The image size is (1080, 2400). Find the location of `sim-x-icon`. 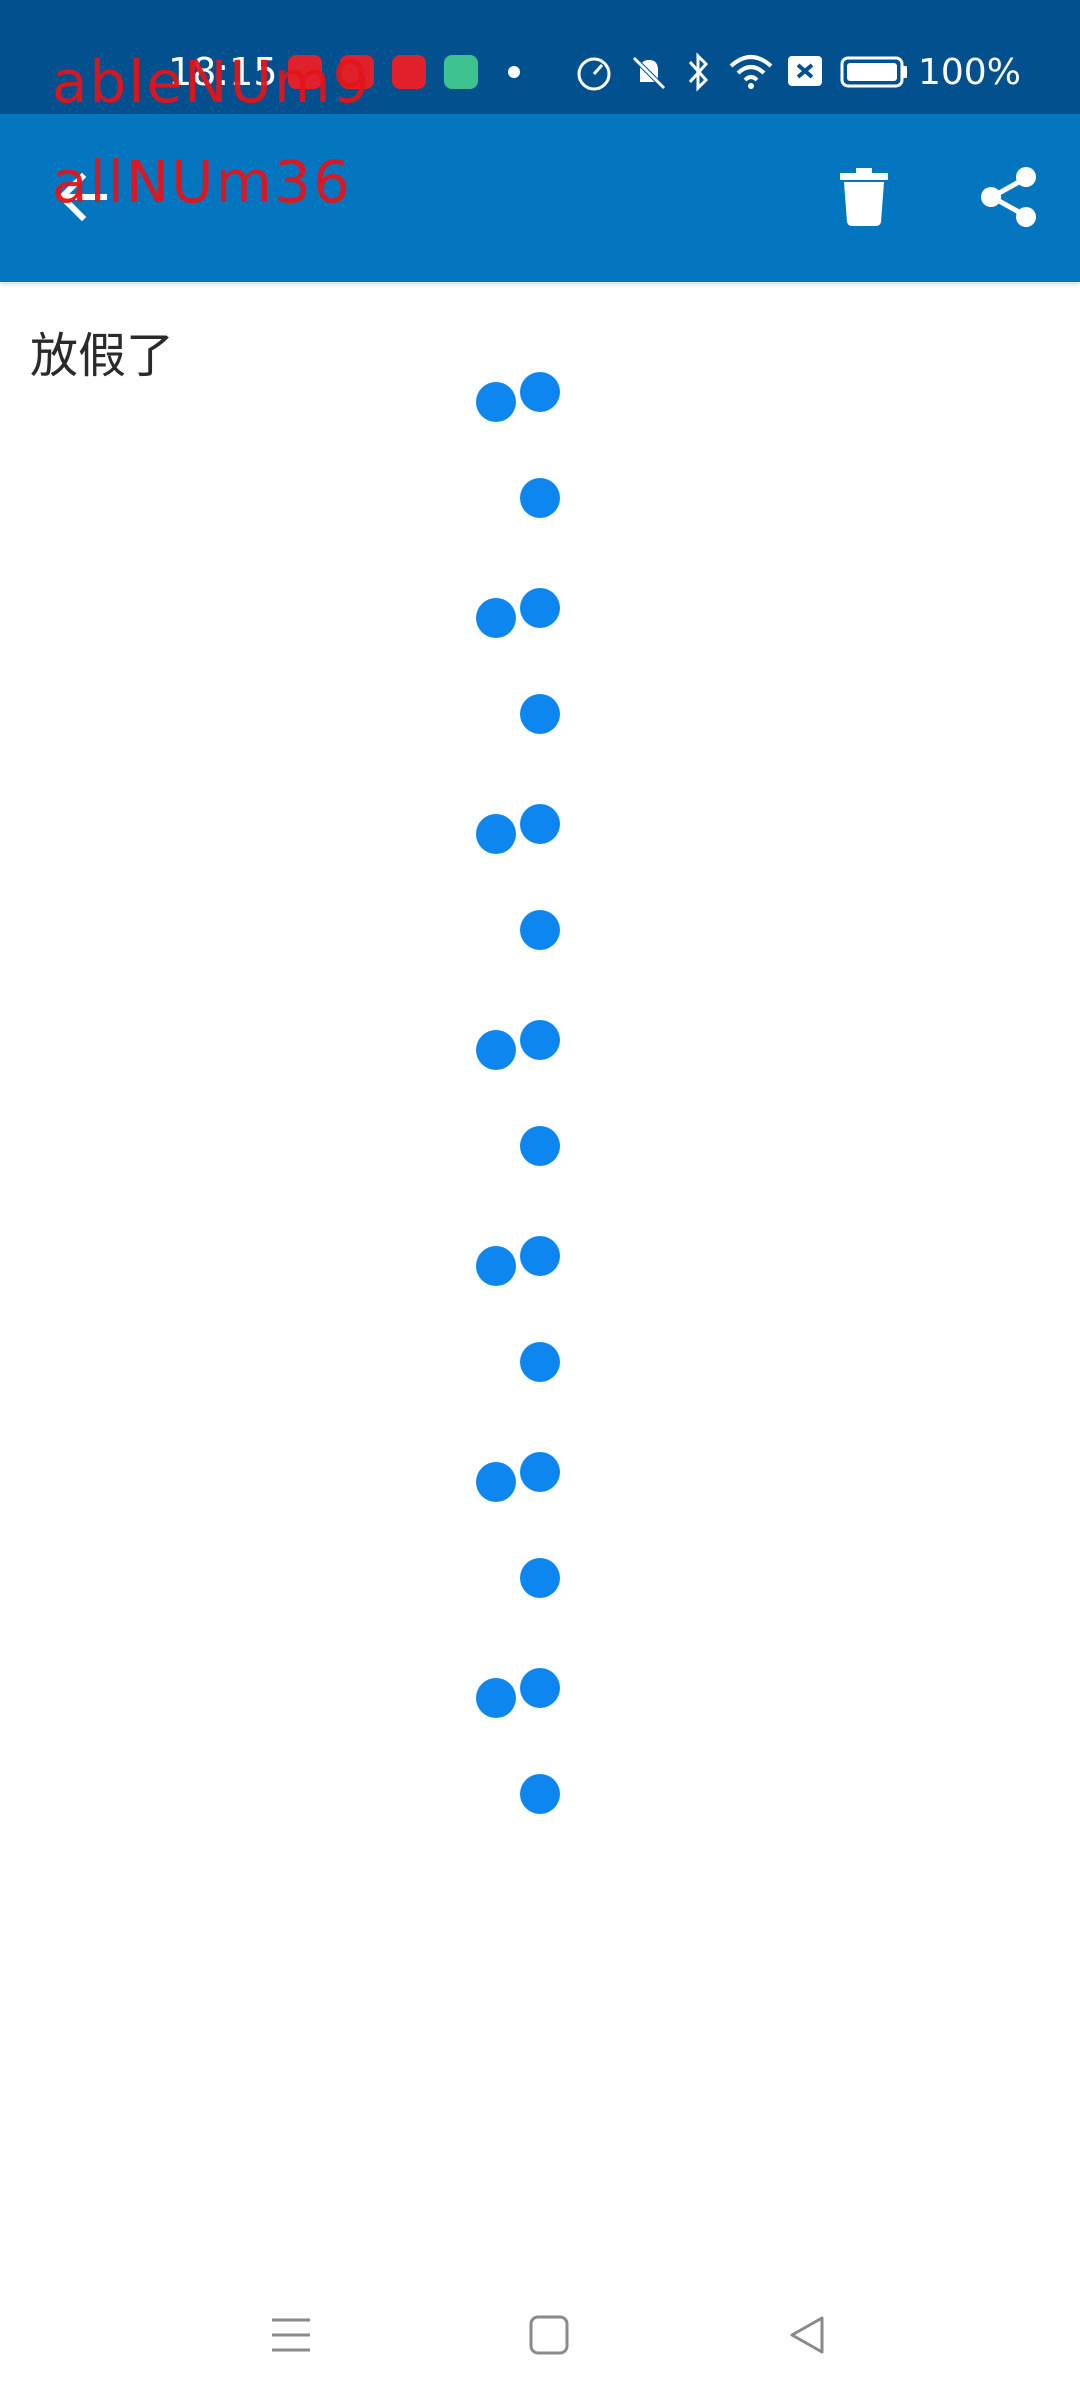

sim-x-icon is located at coordinates (805, 71).